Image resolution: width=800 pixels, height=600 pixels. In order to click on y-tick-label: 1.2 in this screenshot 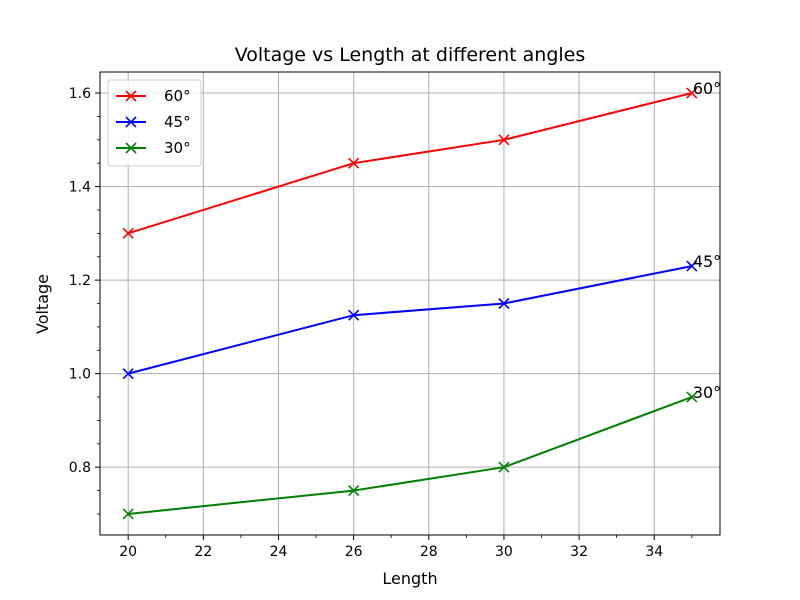, I will do `click(80, 281)`.